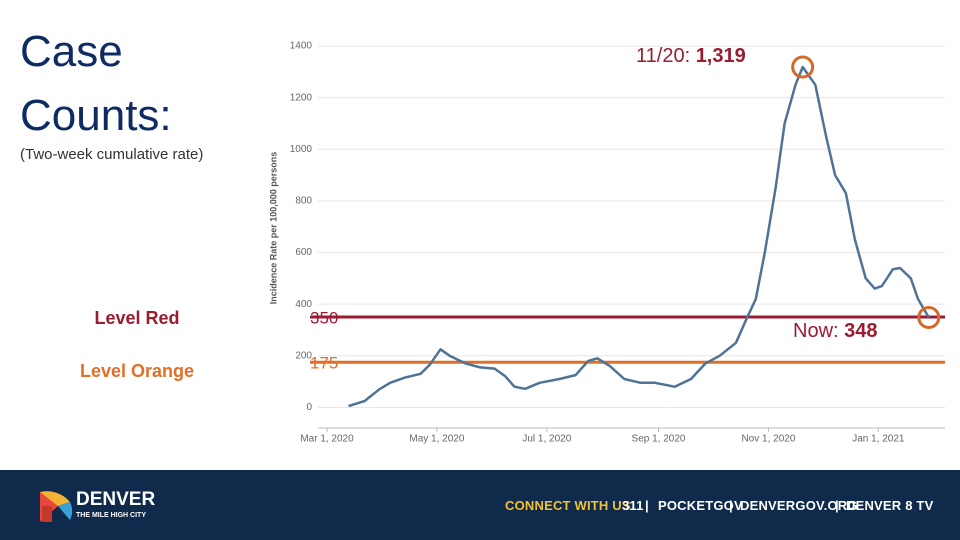  Describe the element at coordinates (111, 515) in the screenshot. I see `tagline: THE MILE HIGH CITY` at that location.